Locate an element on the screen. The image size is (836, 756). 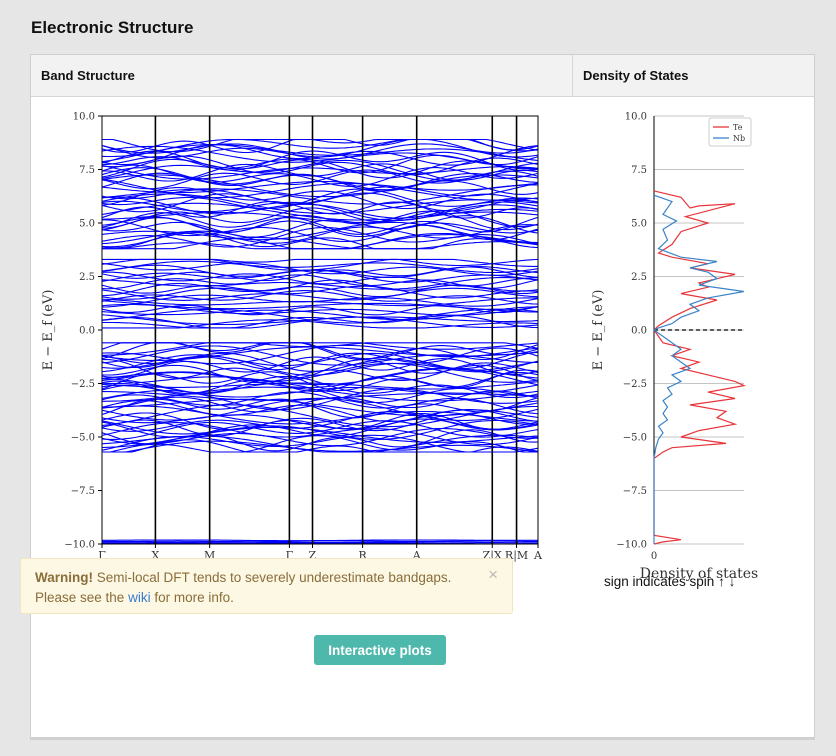
warning-text-2: Please see the is located at coordinates (82, 597).